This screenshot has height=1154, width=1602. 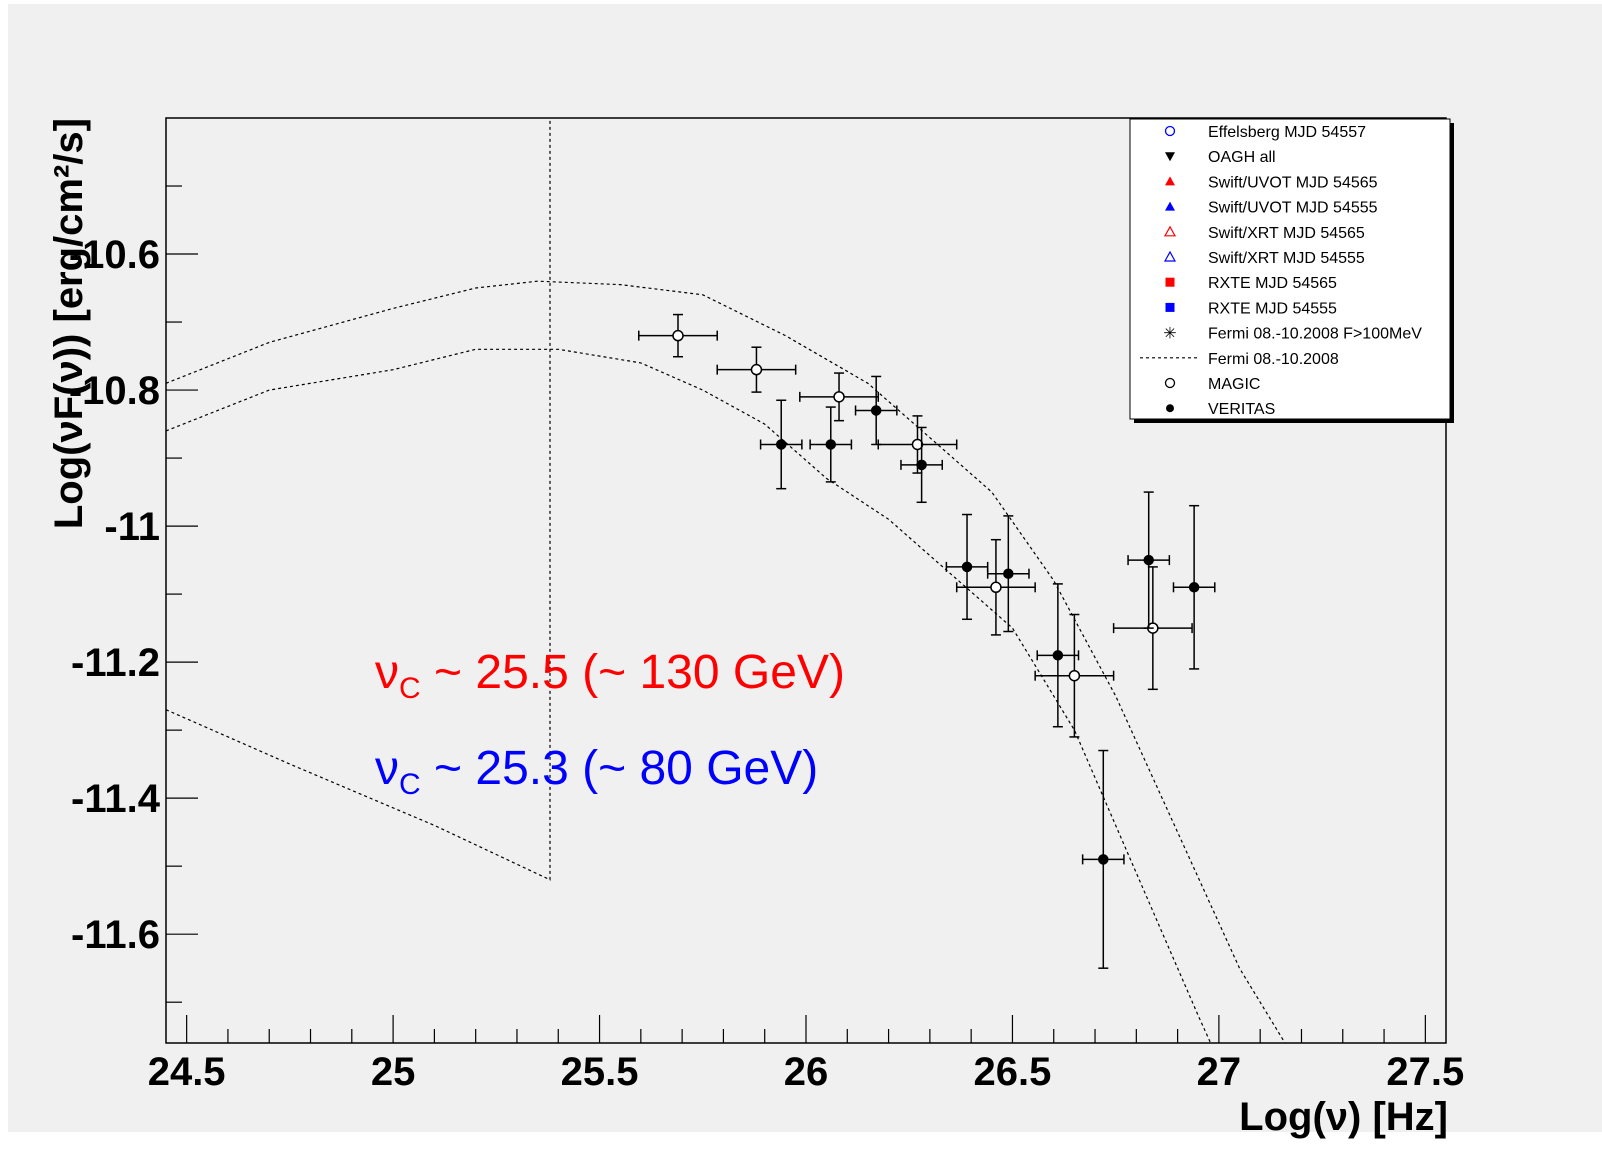 I want to click on x-axis-title: Log(ν) [Hz], so click(x=1343, y=1117).